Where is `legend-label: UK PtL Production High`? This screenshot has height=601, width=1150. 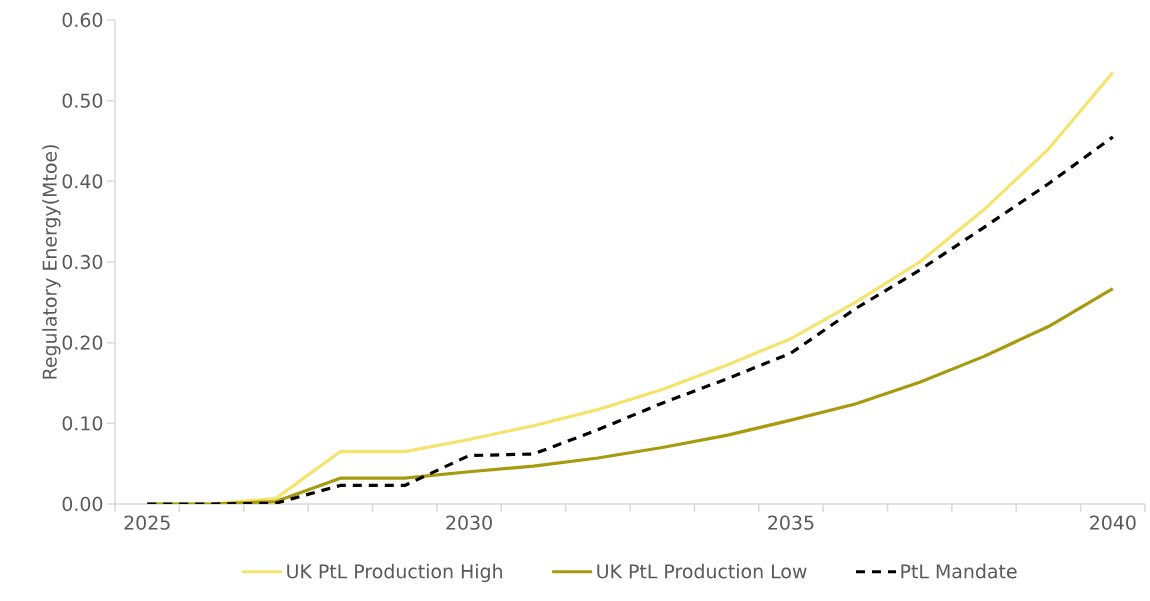 legend-label: UK PtL Production High is located at coordinates (394, 573).